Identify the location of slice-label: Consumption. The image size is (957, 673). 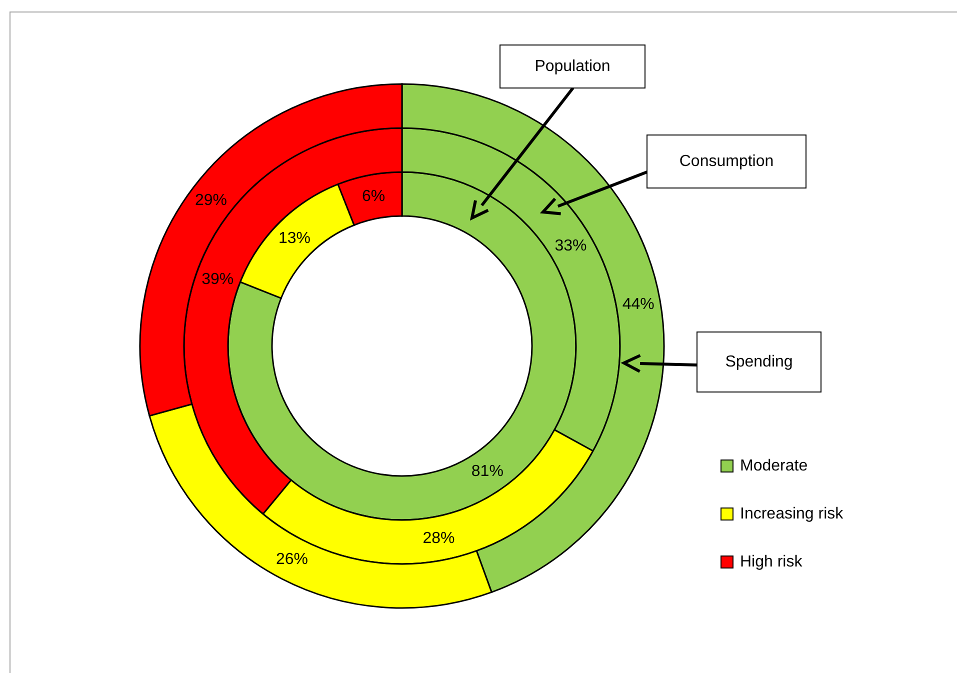
(726, 161).